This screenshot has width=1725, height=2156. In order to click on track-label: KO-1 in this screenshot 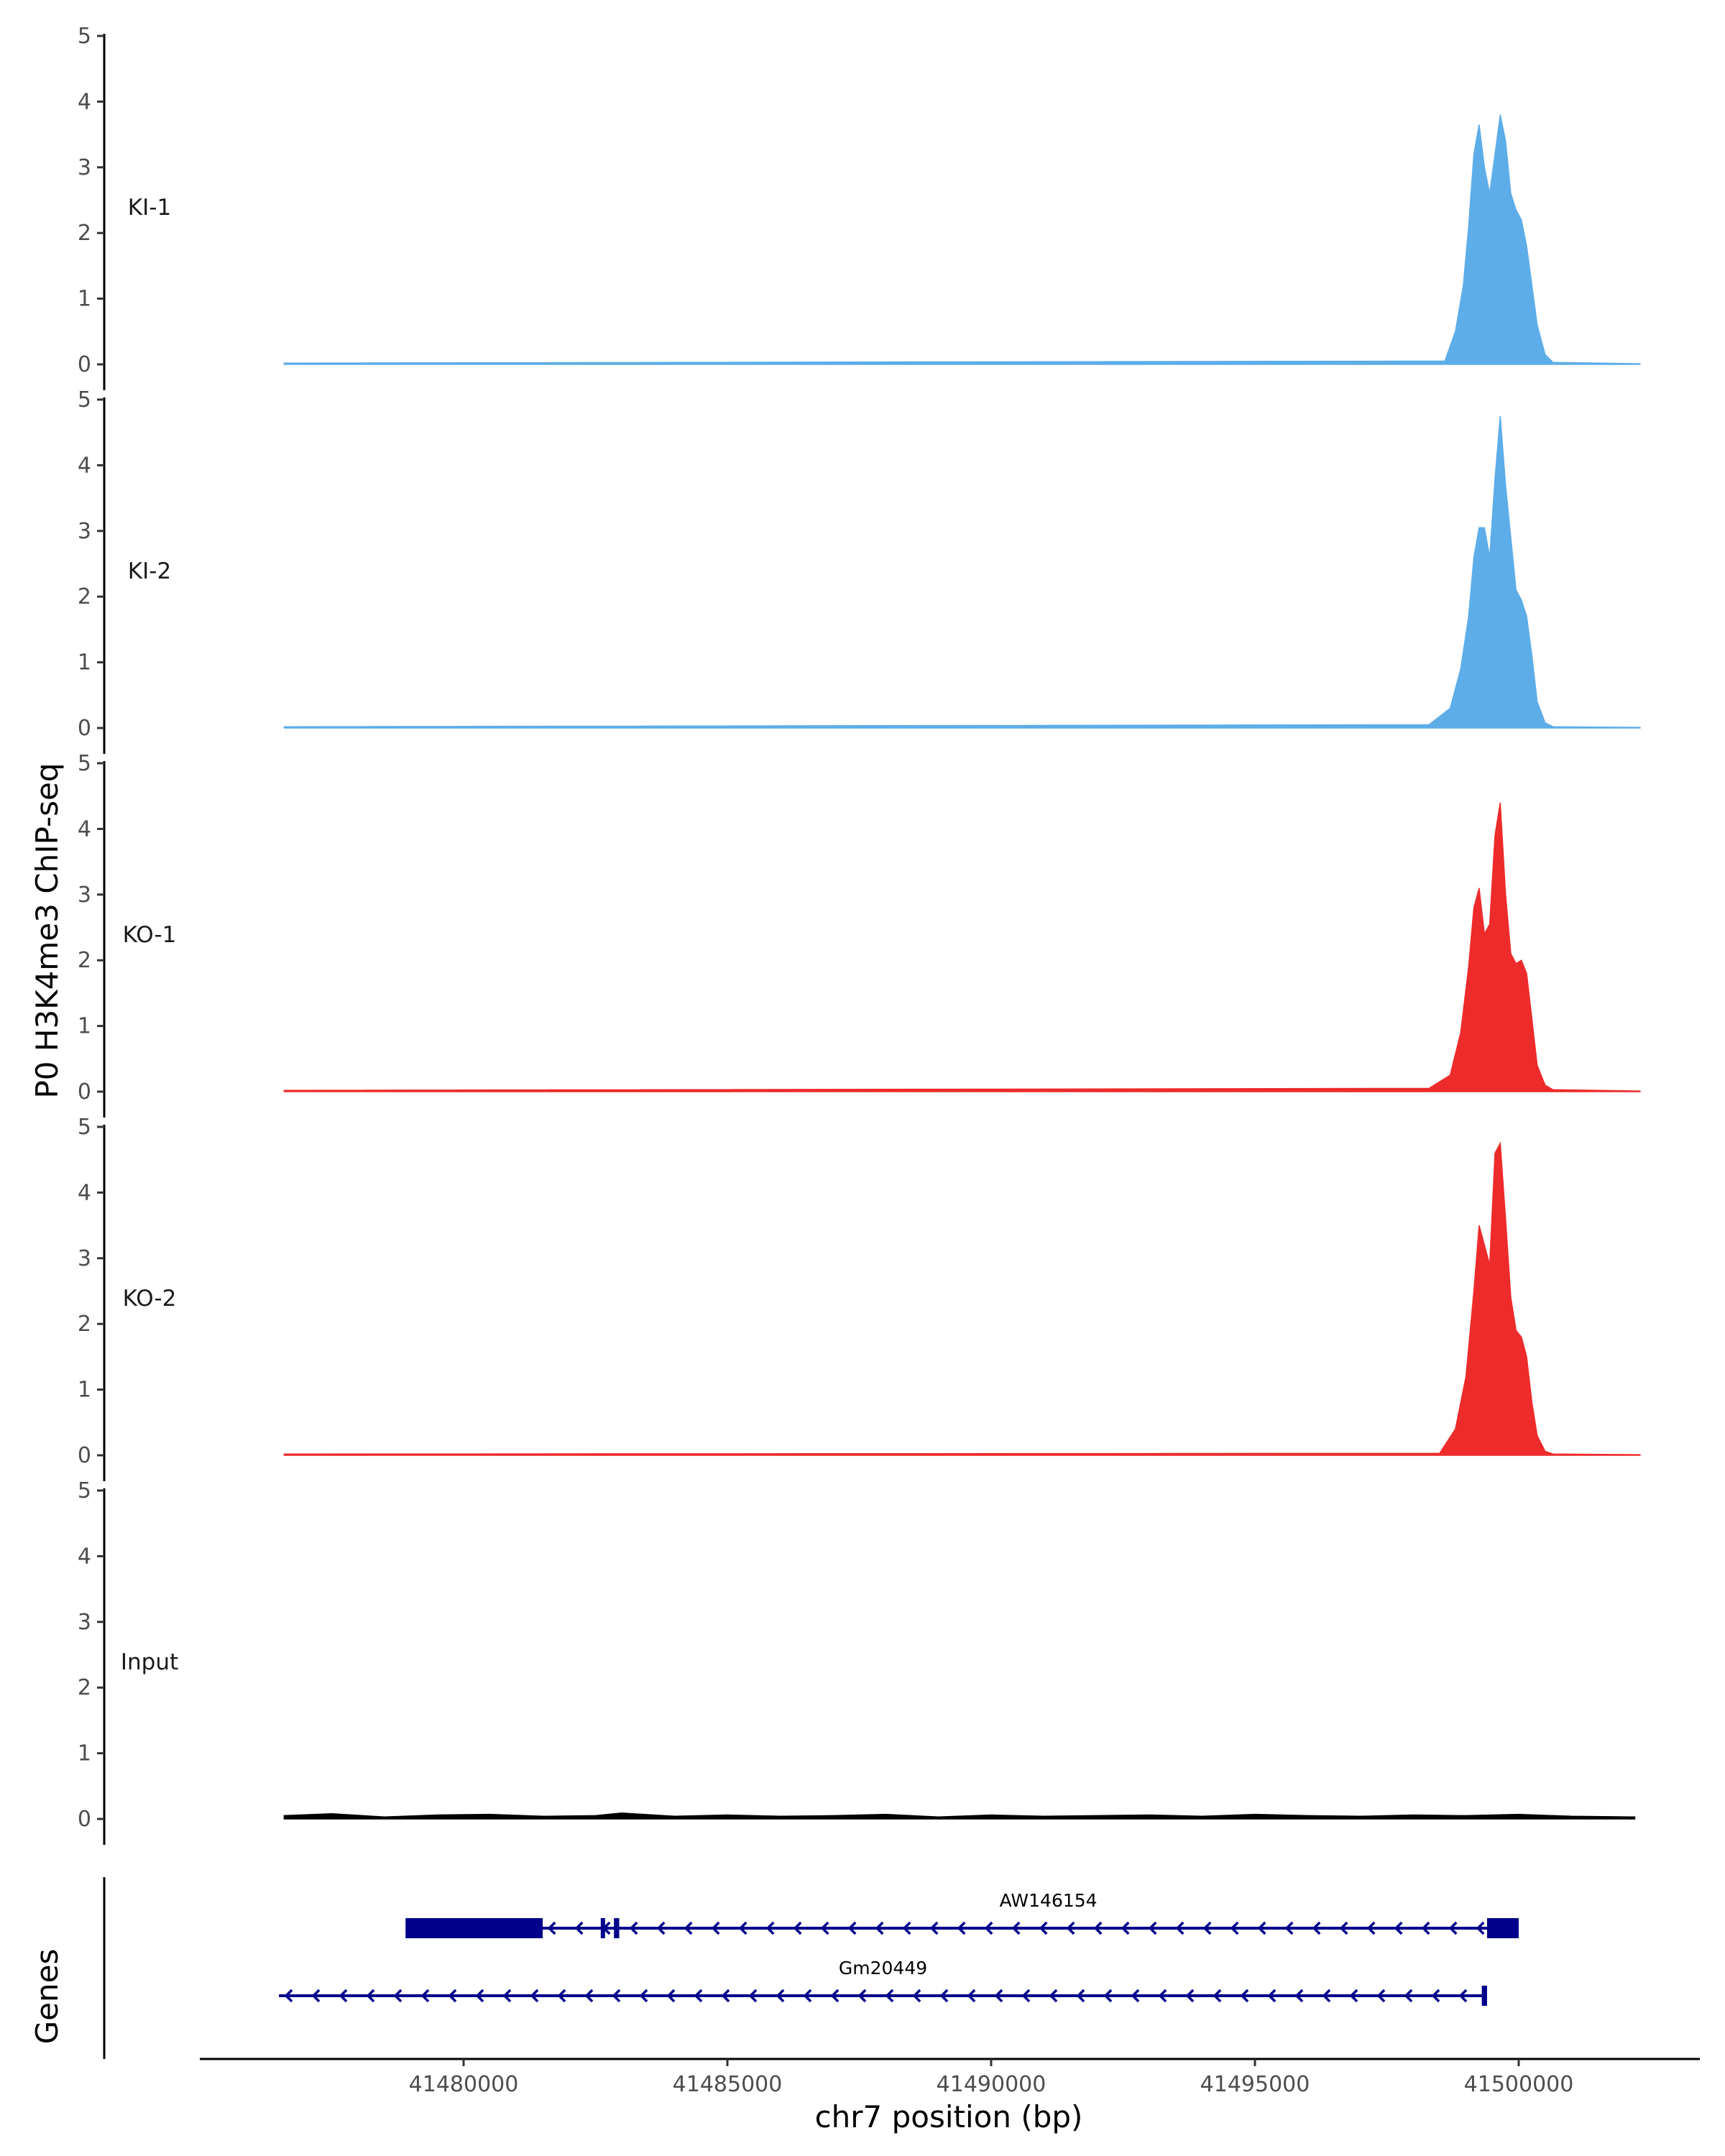, I will do `click(150, 935)`.